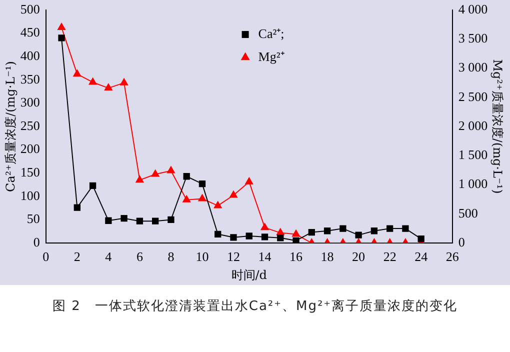 This screenshot has width=510, height=352. I want to click on y-tick-label: 50, so click(33, 218).